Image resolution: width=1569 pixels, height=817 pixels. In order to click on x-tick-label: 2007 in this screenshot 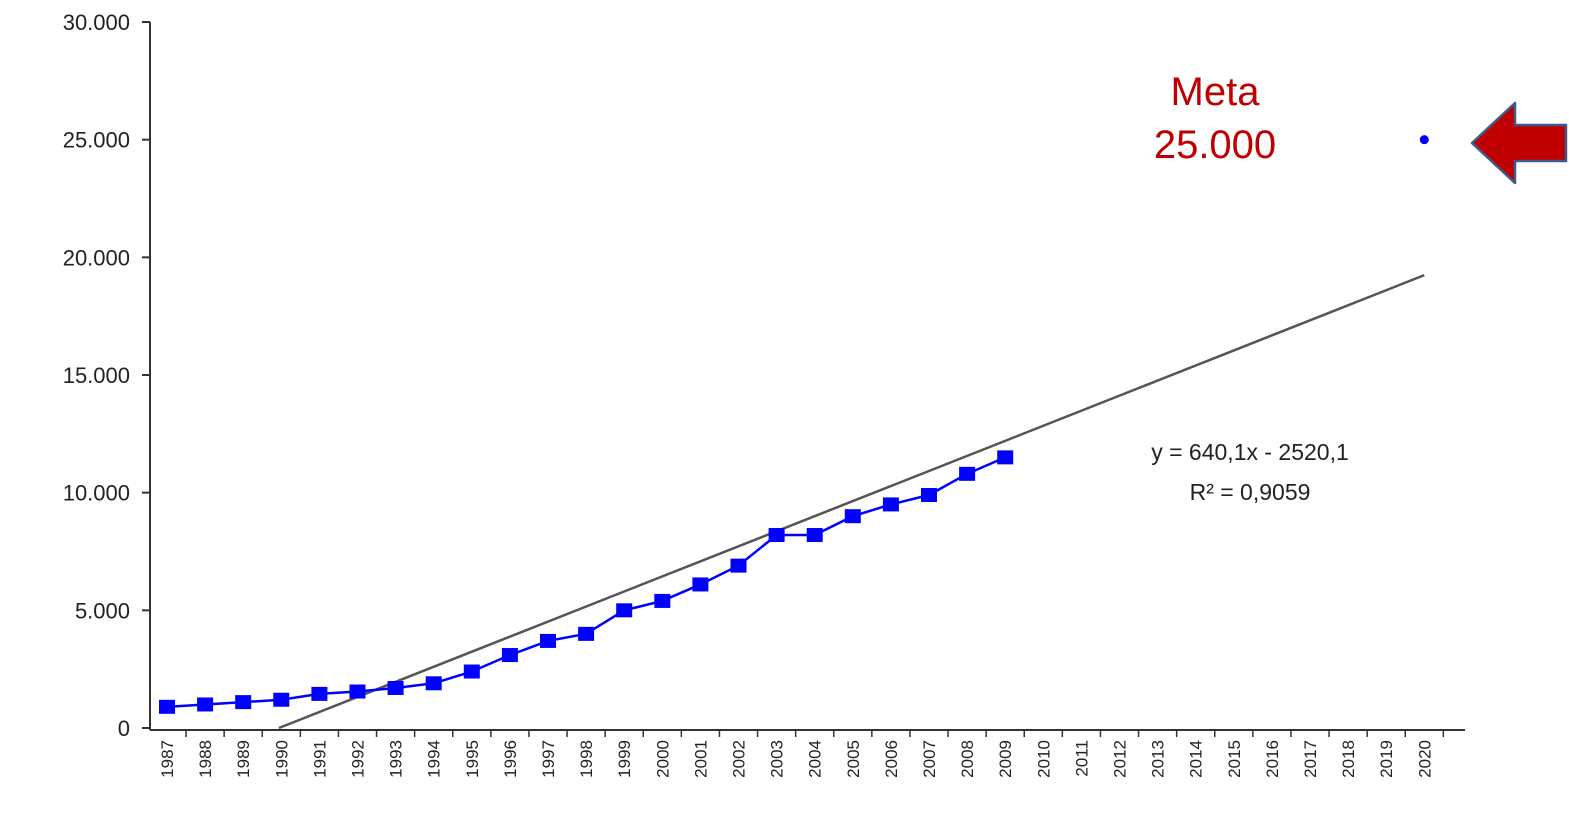, I will do `click(929, 759)`.